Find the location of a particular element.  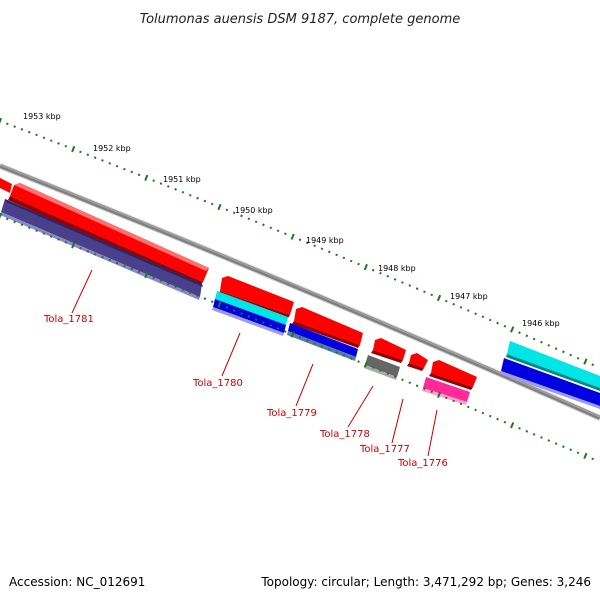

gene-tola-1776-magenta is located at coordinates (446, 391).